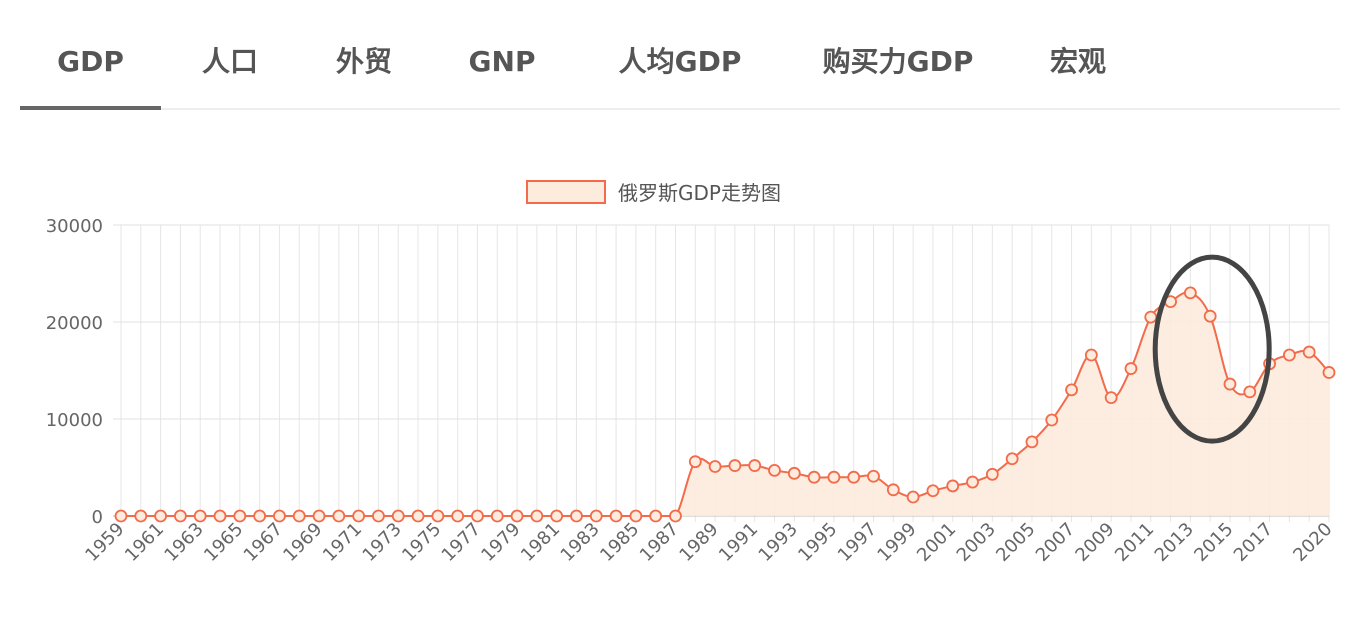 The width and height of the screenshot is (1361, 617). What do you see at coordinates (659, 542) in the screenshot?
I see `x-tick-label: 1987` at bounding box center [659, 542].